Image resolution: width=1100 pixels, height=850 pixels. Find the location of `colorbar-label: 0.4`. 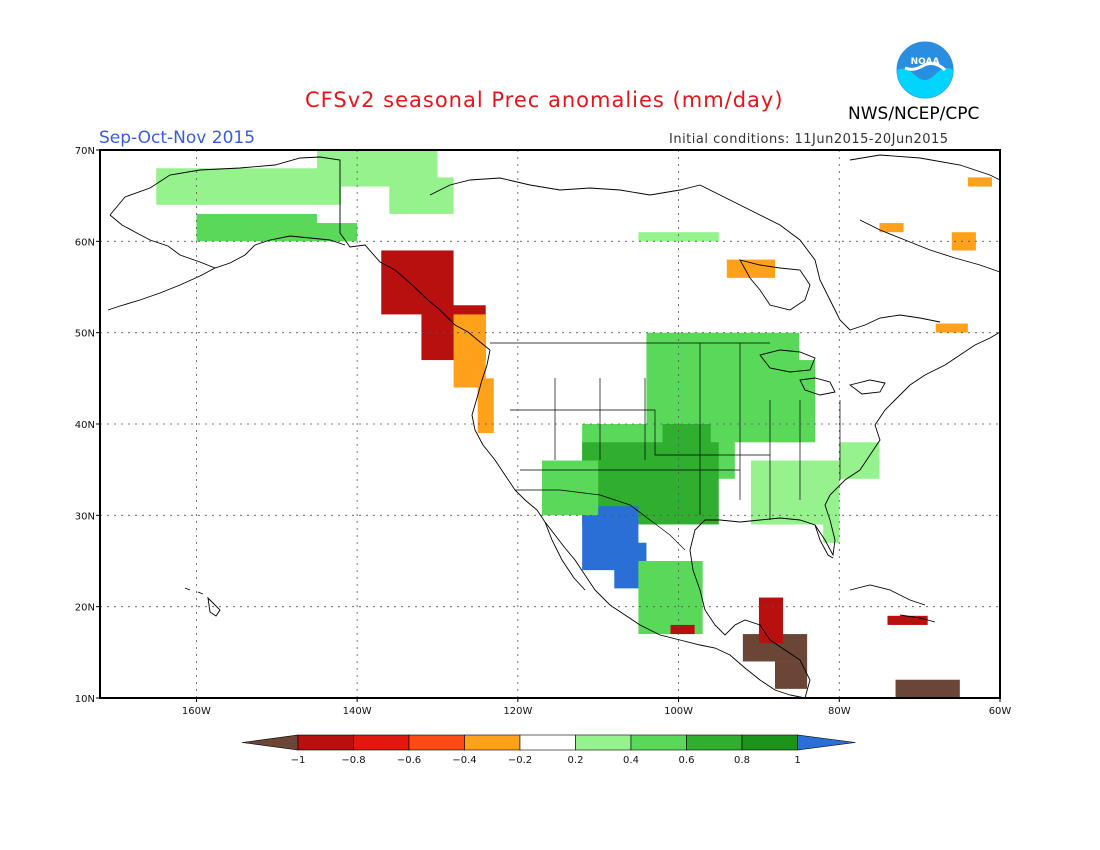

colorbar-label: 0.4 is located at coordinates (631, 760).